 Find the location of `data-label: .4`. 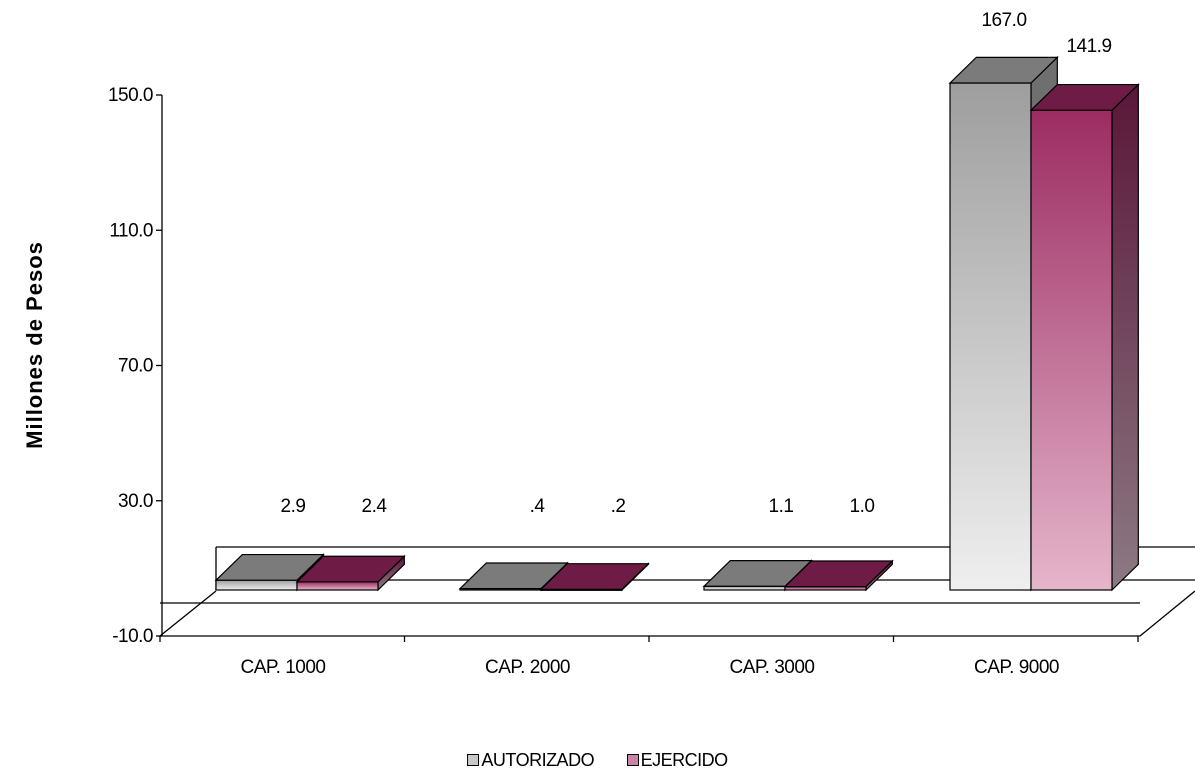

data-label: .4 is located at coordinates (538, 506).